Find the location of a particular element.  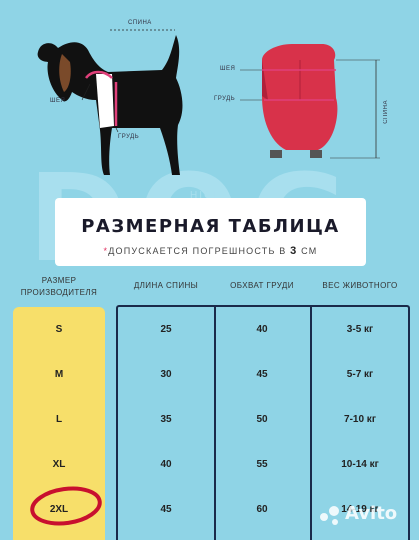

dog-figure is located at coordinates (110, 105).